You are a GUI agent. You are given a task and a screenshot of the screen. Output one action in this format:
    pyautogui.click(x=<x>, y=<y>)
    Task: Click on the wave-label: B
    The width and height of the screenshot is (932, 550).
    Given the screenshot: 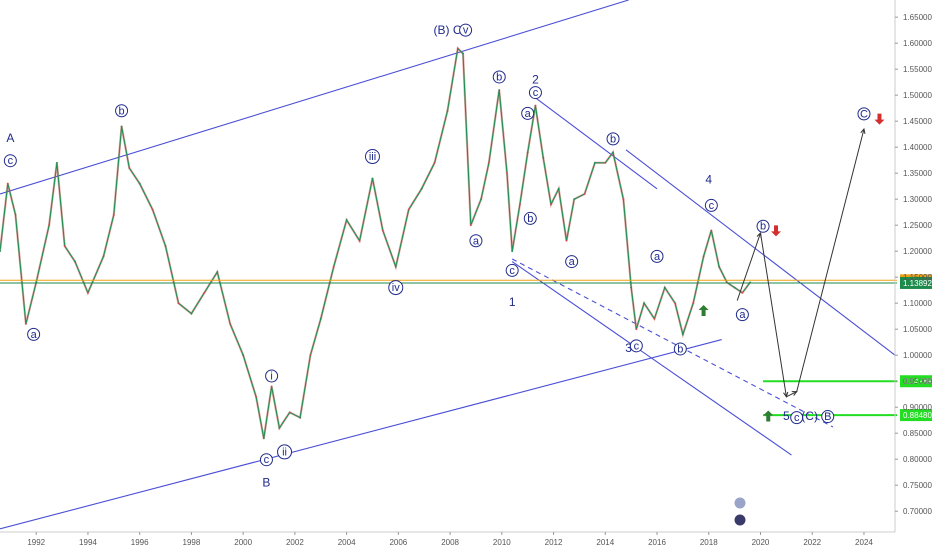 What is the action you would take?
    pyautogui.click(x=827, y=417)
    